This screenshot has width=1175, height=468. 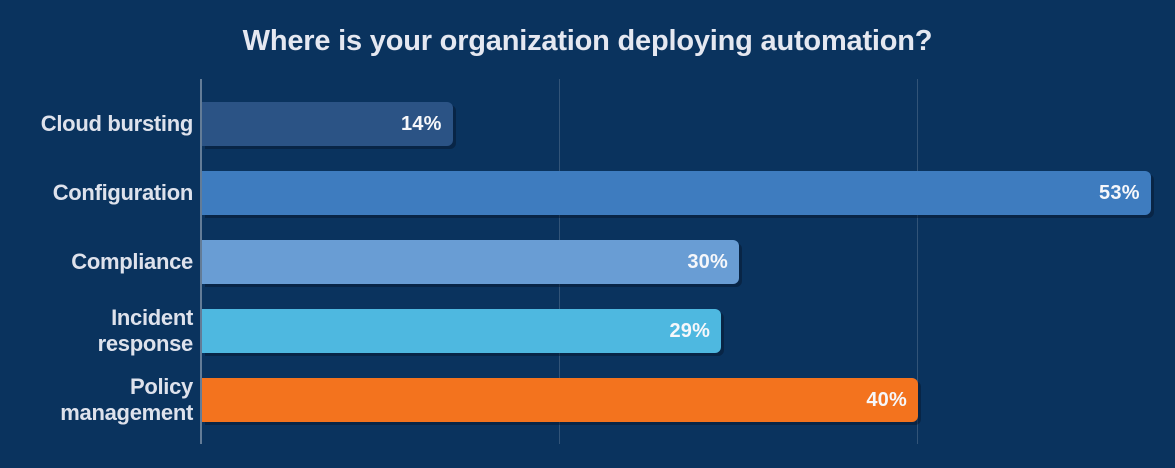 I want to click on bar: 30%, so click(x=470, y=262).